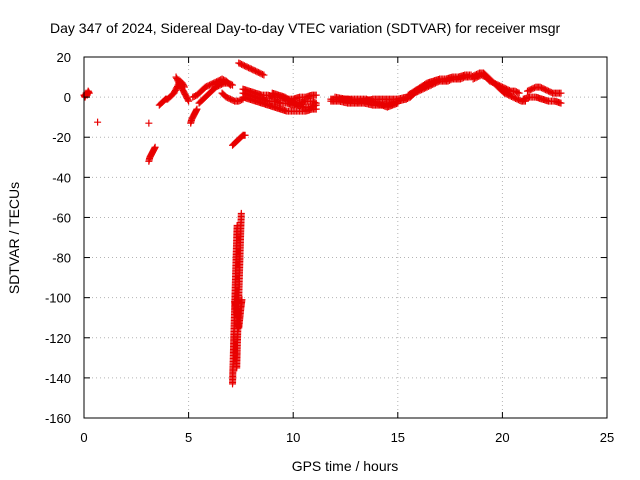  I want to click on y-tick-label: -20, so click(61, 137).